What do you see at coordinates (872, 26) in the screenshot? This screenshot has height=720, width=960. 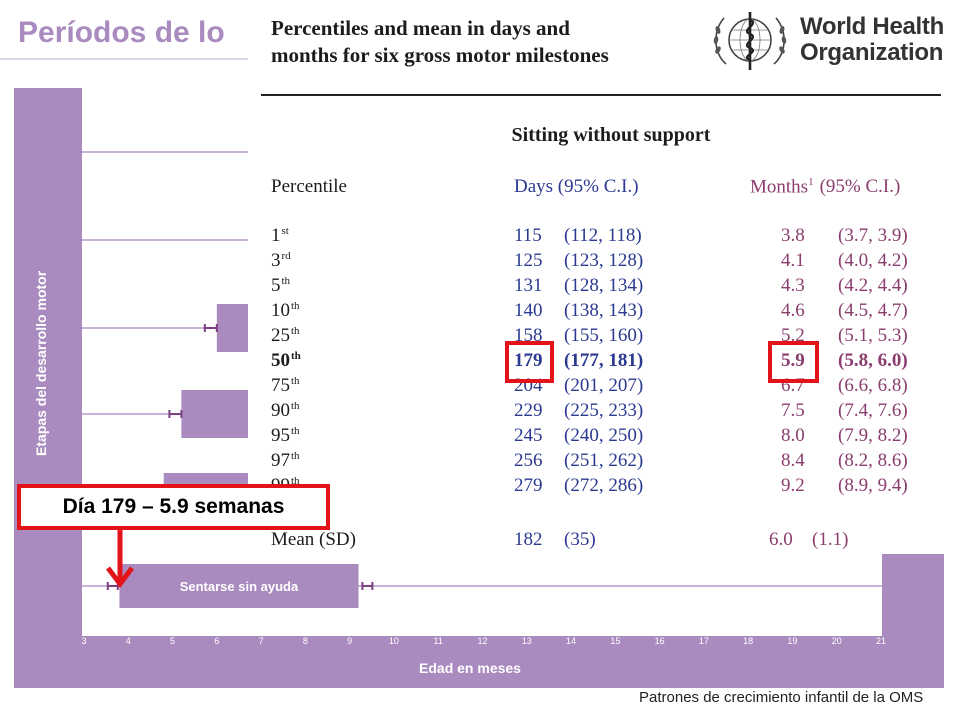 I see `who-org-line1: World Health` at bounding box center [872, 26].